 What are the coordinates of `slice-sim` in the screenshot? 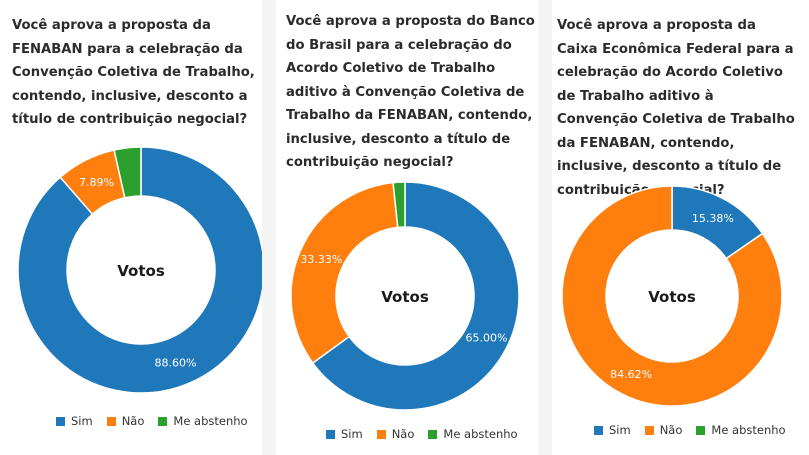 It's located at (415, 296).